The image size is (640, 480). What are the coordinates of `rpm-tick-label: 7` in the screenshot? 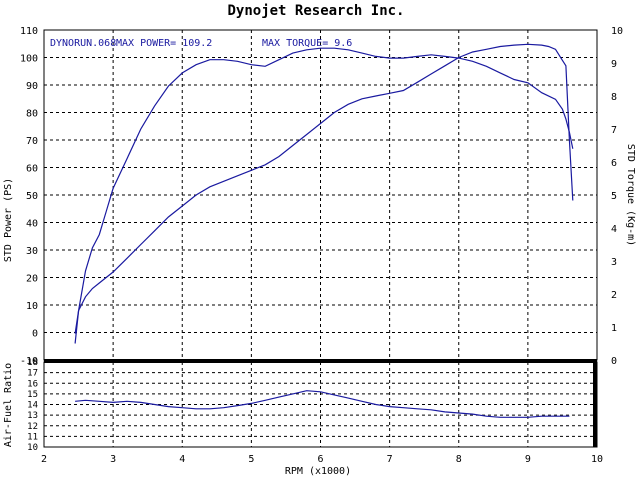 It's located at (390, 459).